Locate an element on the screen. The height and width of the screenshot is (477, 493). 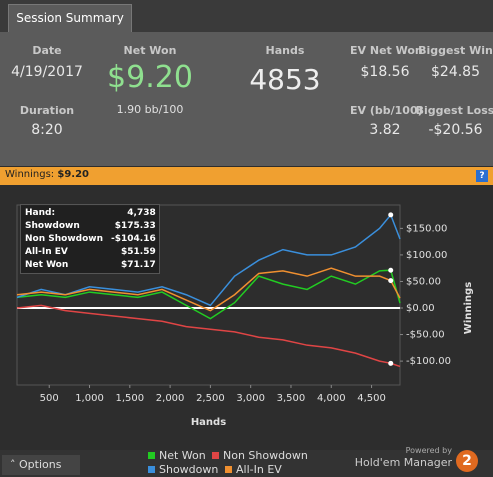
x-axis-label: Hands is located at coordinates (208, 422).